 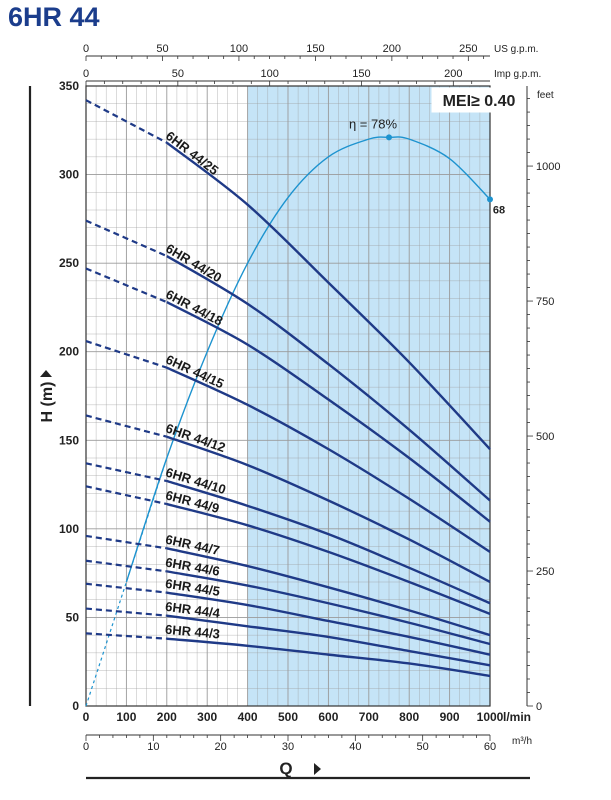 What do you see at coordinates (69, 440) in the screenshot?
I see `y-tick-label: 150` at bounding box center [69, 440].